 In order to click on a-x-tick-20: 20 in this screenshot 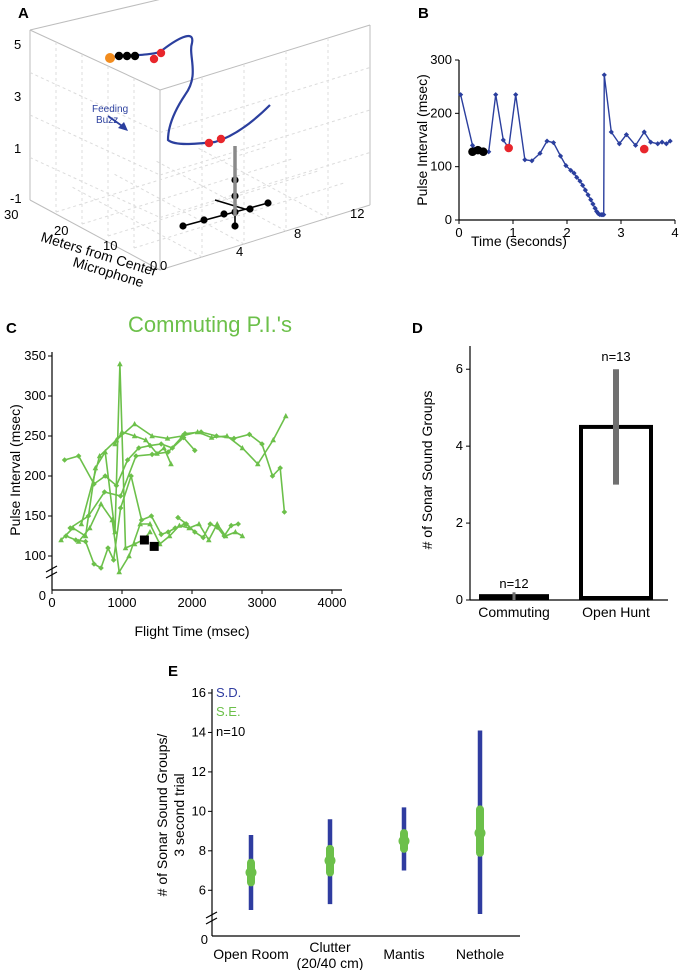, I will do `click(61, 230)`.